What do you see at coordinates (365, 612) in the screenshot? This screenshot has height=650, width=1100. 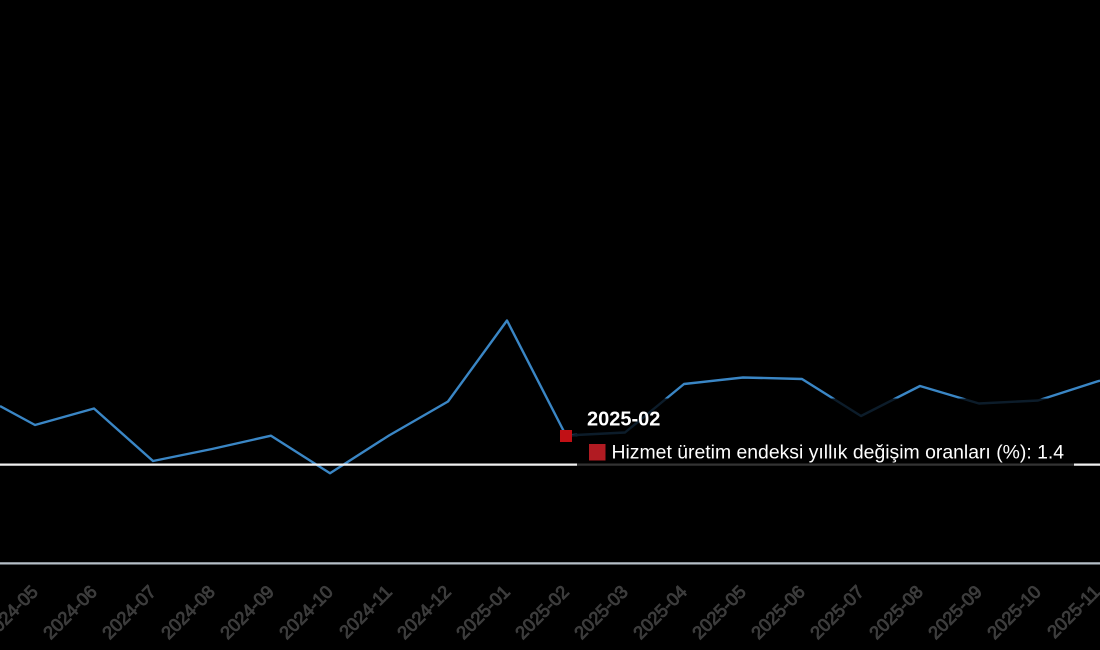 I see `svg-text: 2024-11` at bounding box center [365, 612].